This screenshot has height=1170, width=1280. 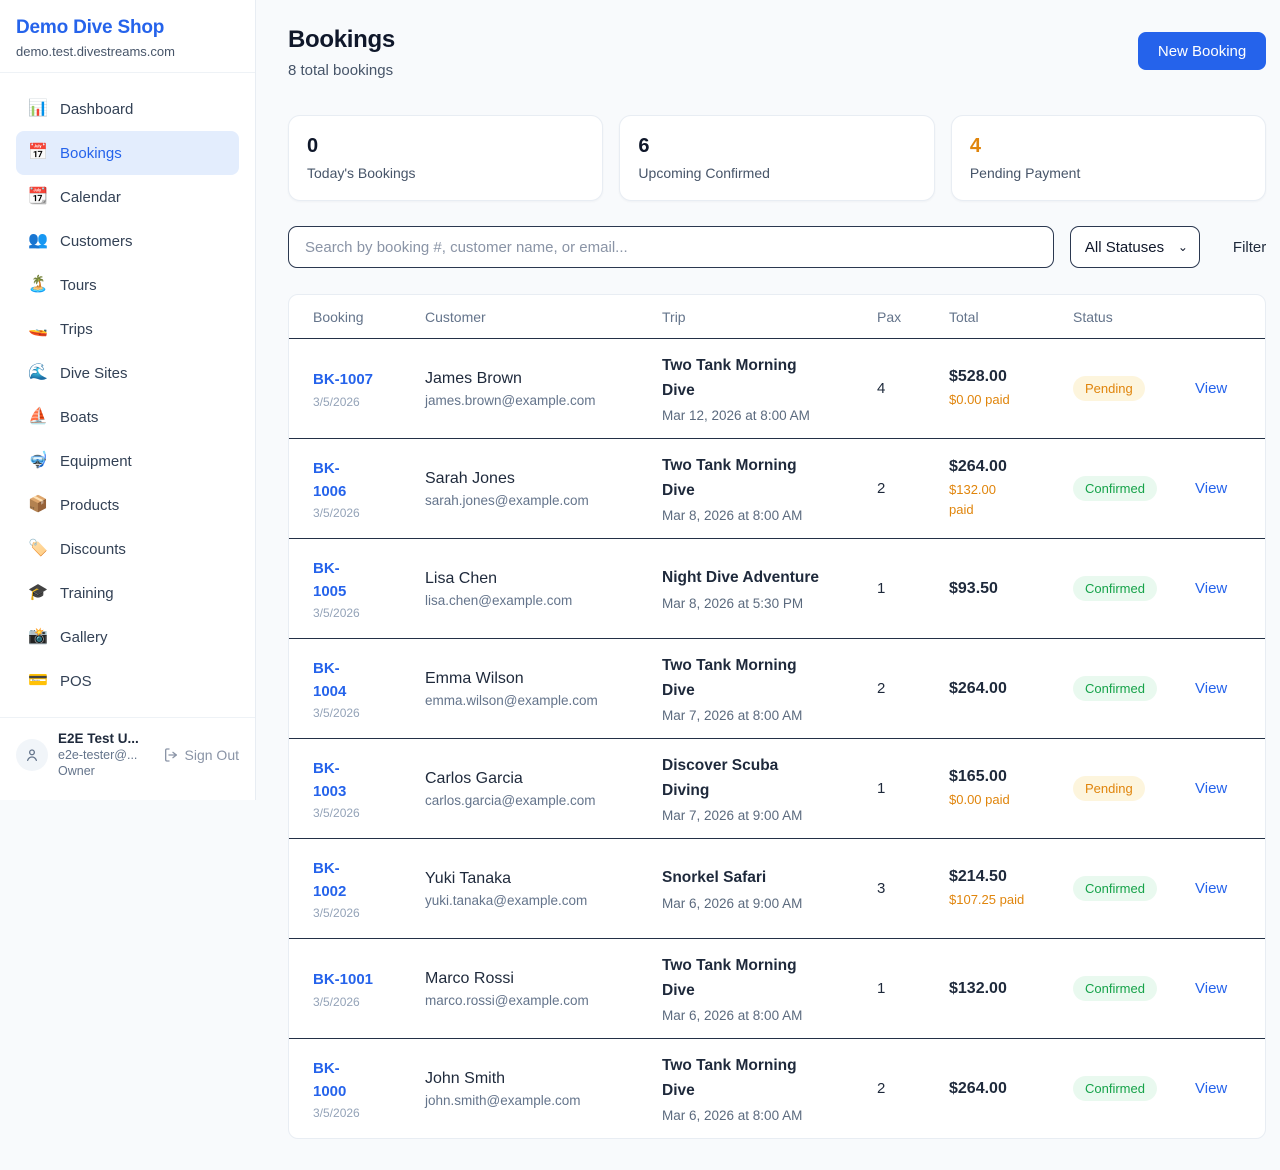 What do you see at coordinates (38, 416) in the screenshot?
I see `sailboat-icon: ⛵` at bounding box center [38, 416].